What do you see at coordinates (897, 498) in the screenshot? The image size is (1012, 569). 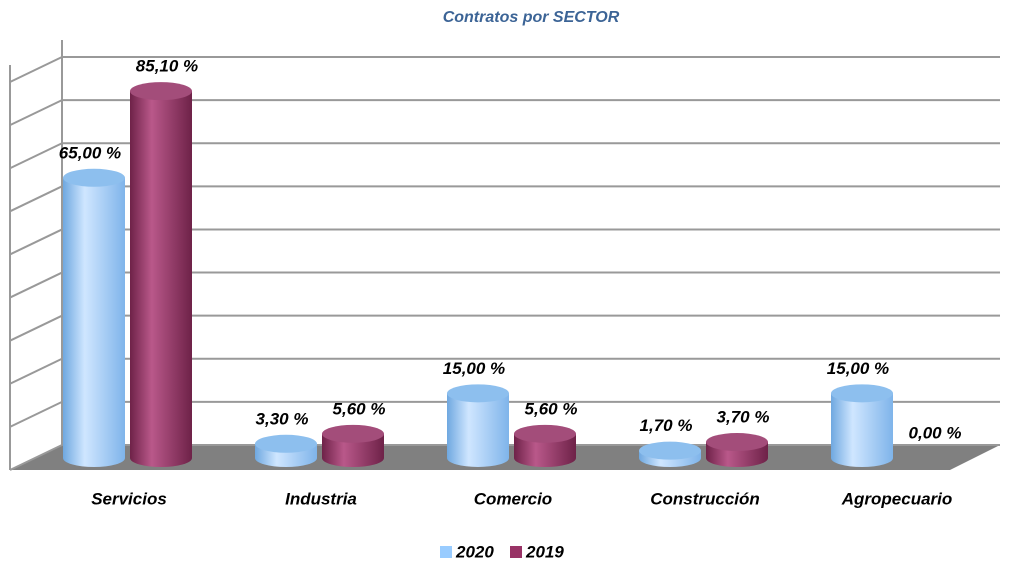 I see `x-tick-label: Agropecuario` at bounding box center [897, 498].